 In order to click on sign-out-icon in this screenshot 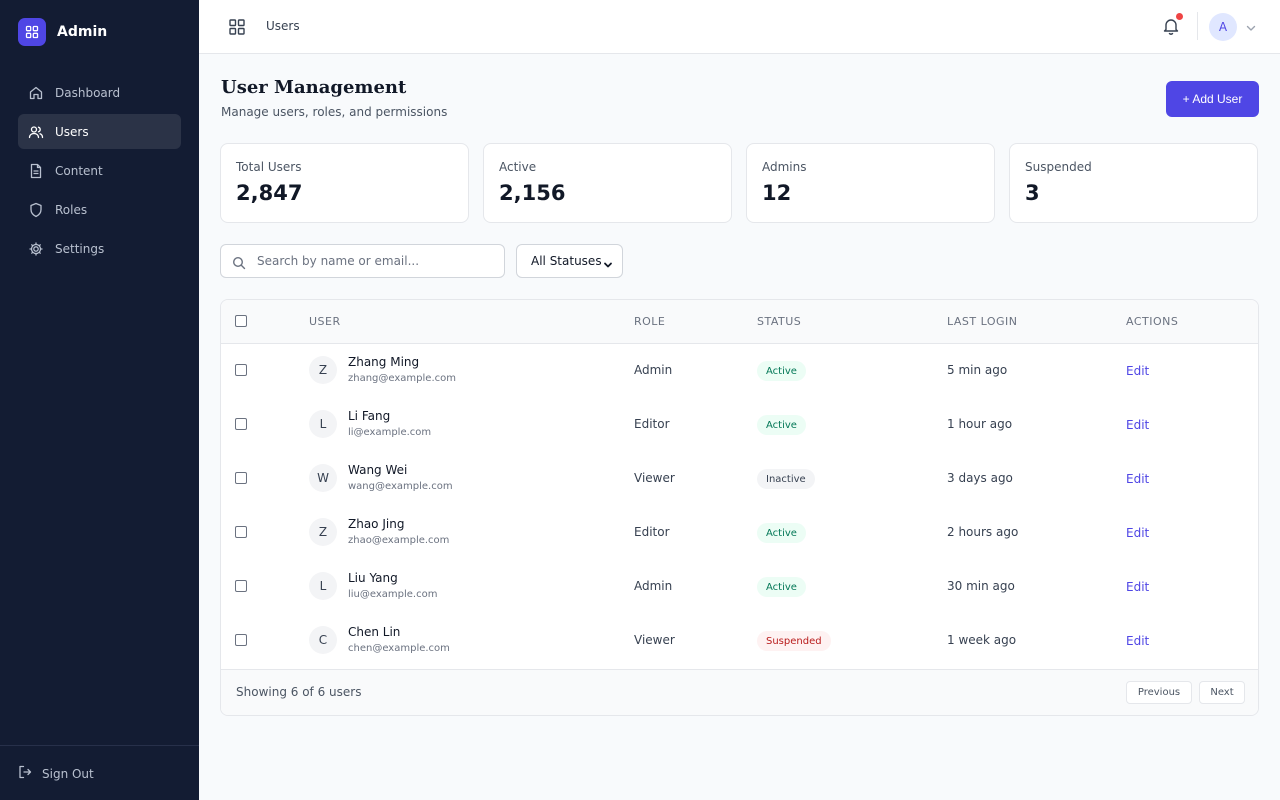, I will do `click(25, 773)`.